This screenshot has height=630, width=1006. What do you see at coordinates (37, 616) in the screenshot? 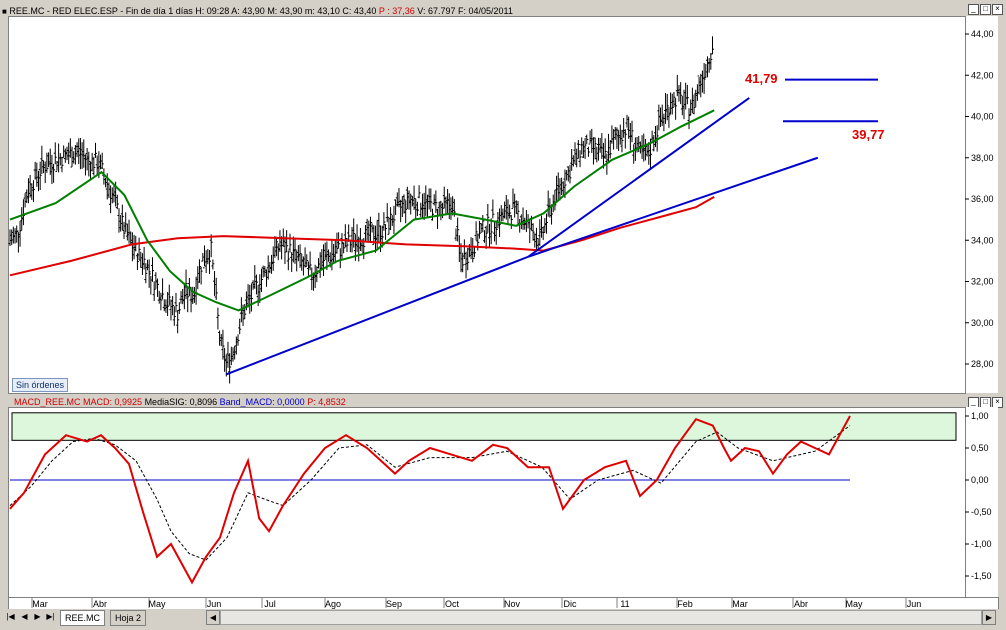
I see `next-icon: ▶` at bounding box center [37, 616].